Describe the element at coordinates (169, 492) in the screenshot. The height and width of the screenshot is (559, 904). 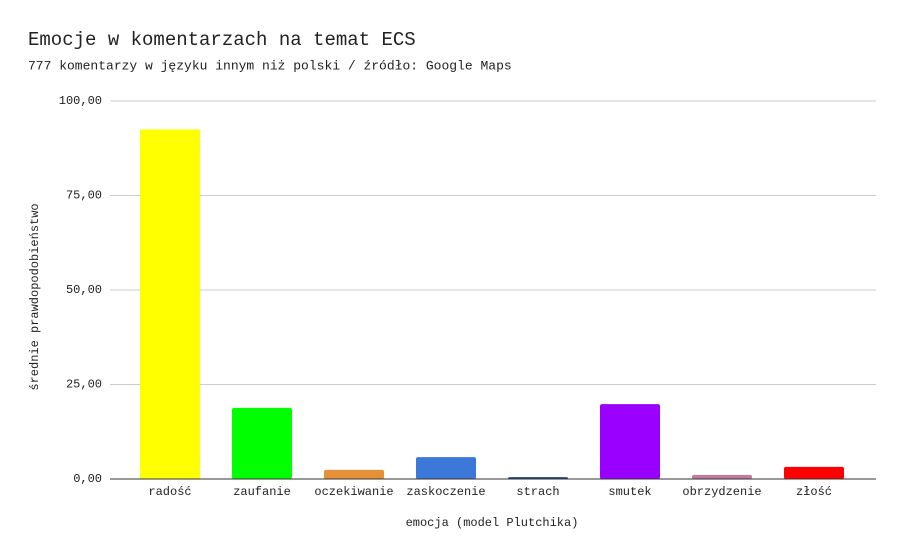
I see `x-tick-label: radość` at that location.